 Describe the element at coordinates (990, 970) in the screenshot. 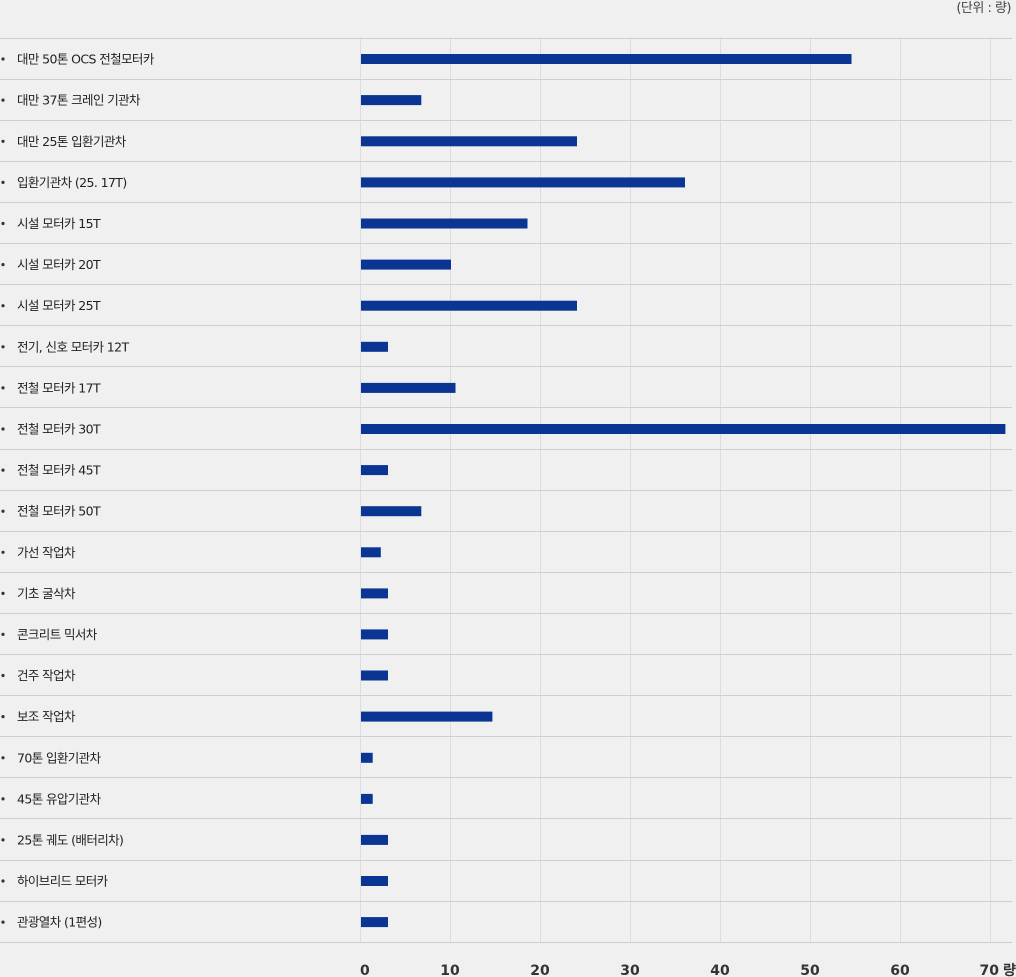

I see `x-tick-70: 70` at that location.